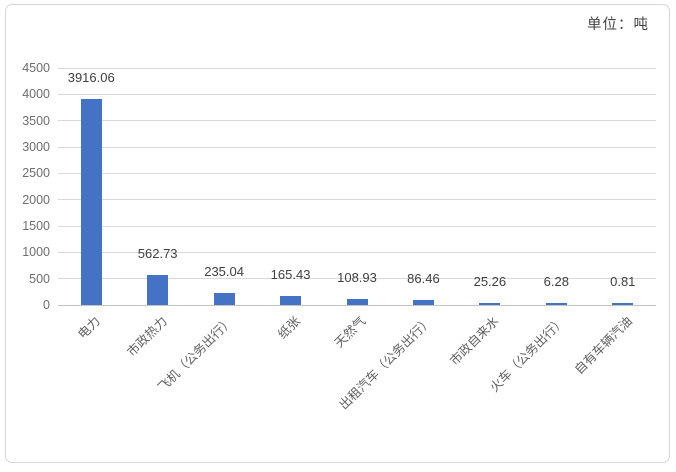  What do you see at coordinates (36, 120) in the screenshot?
I see `y-axis-tick-label-3500: 3500` at bounding box center [36, 120].